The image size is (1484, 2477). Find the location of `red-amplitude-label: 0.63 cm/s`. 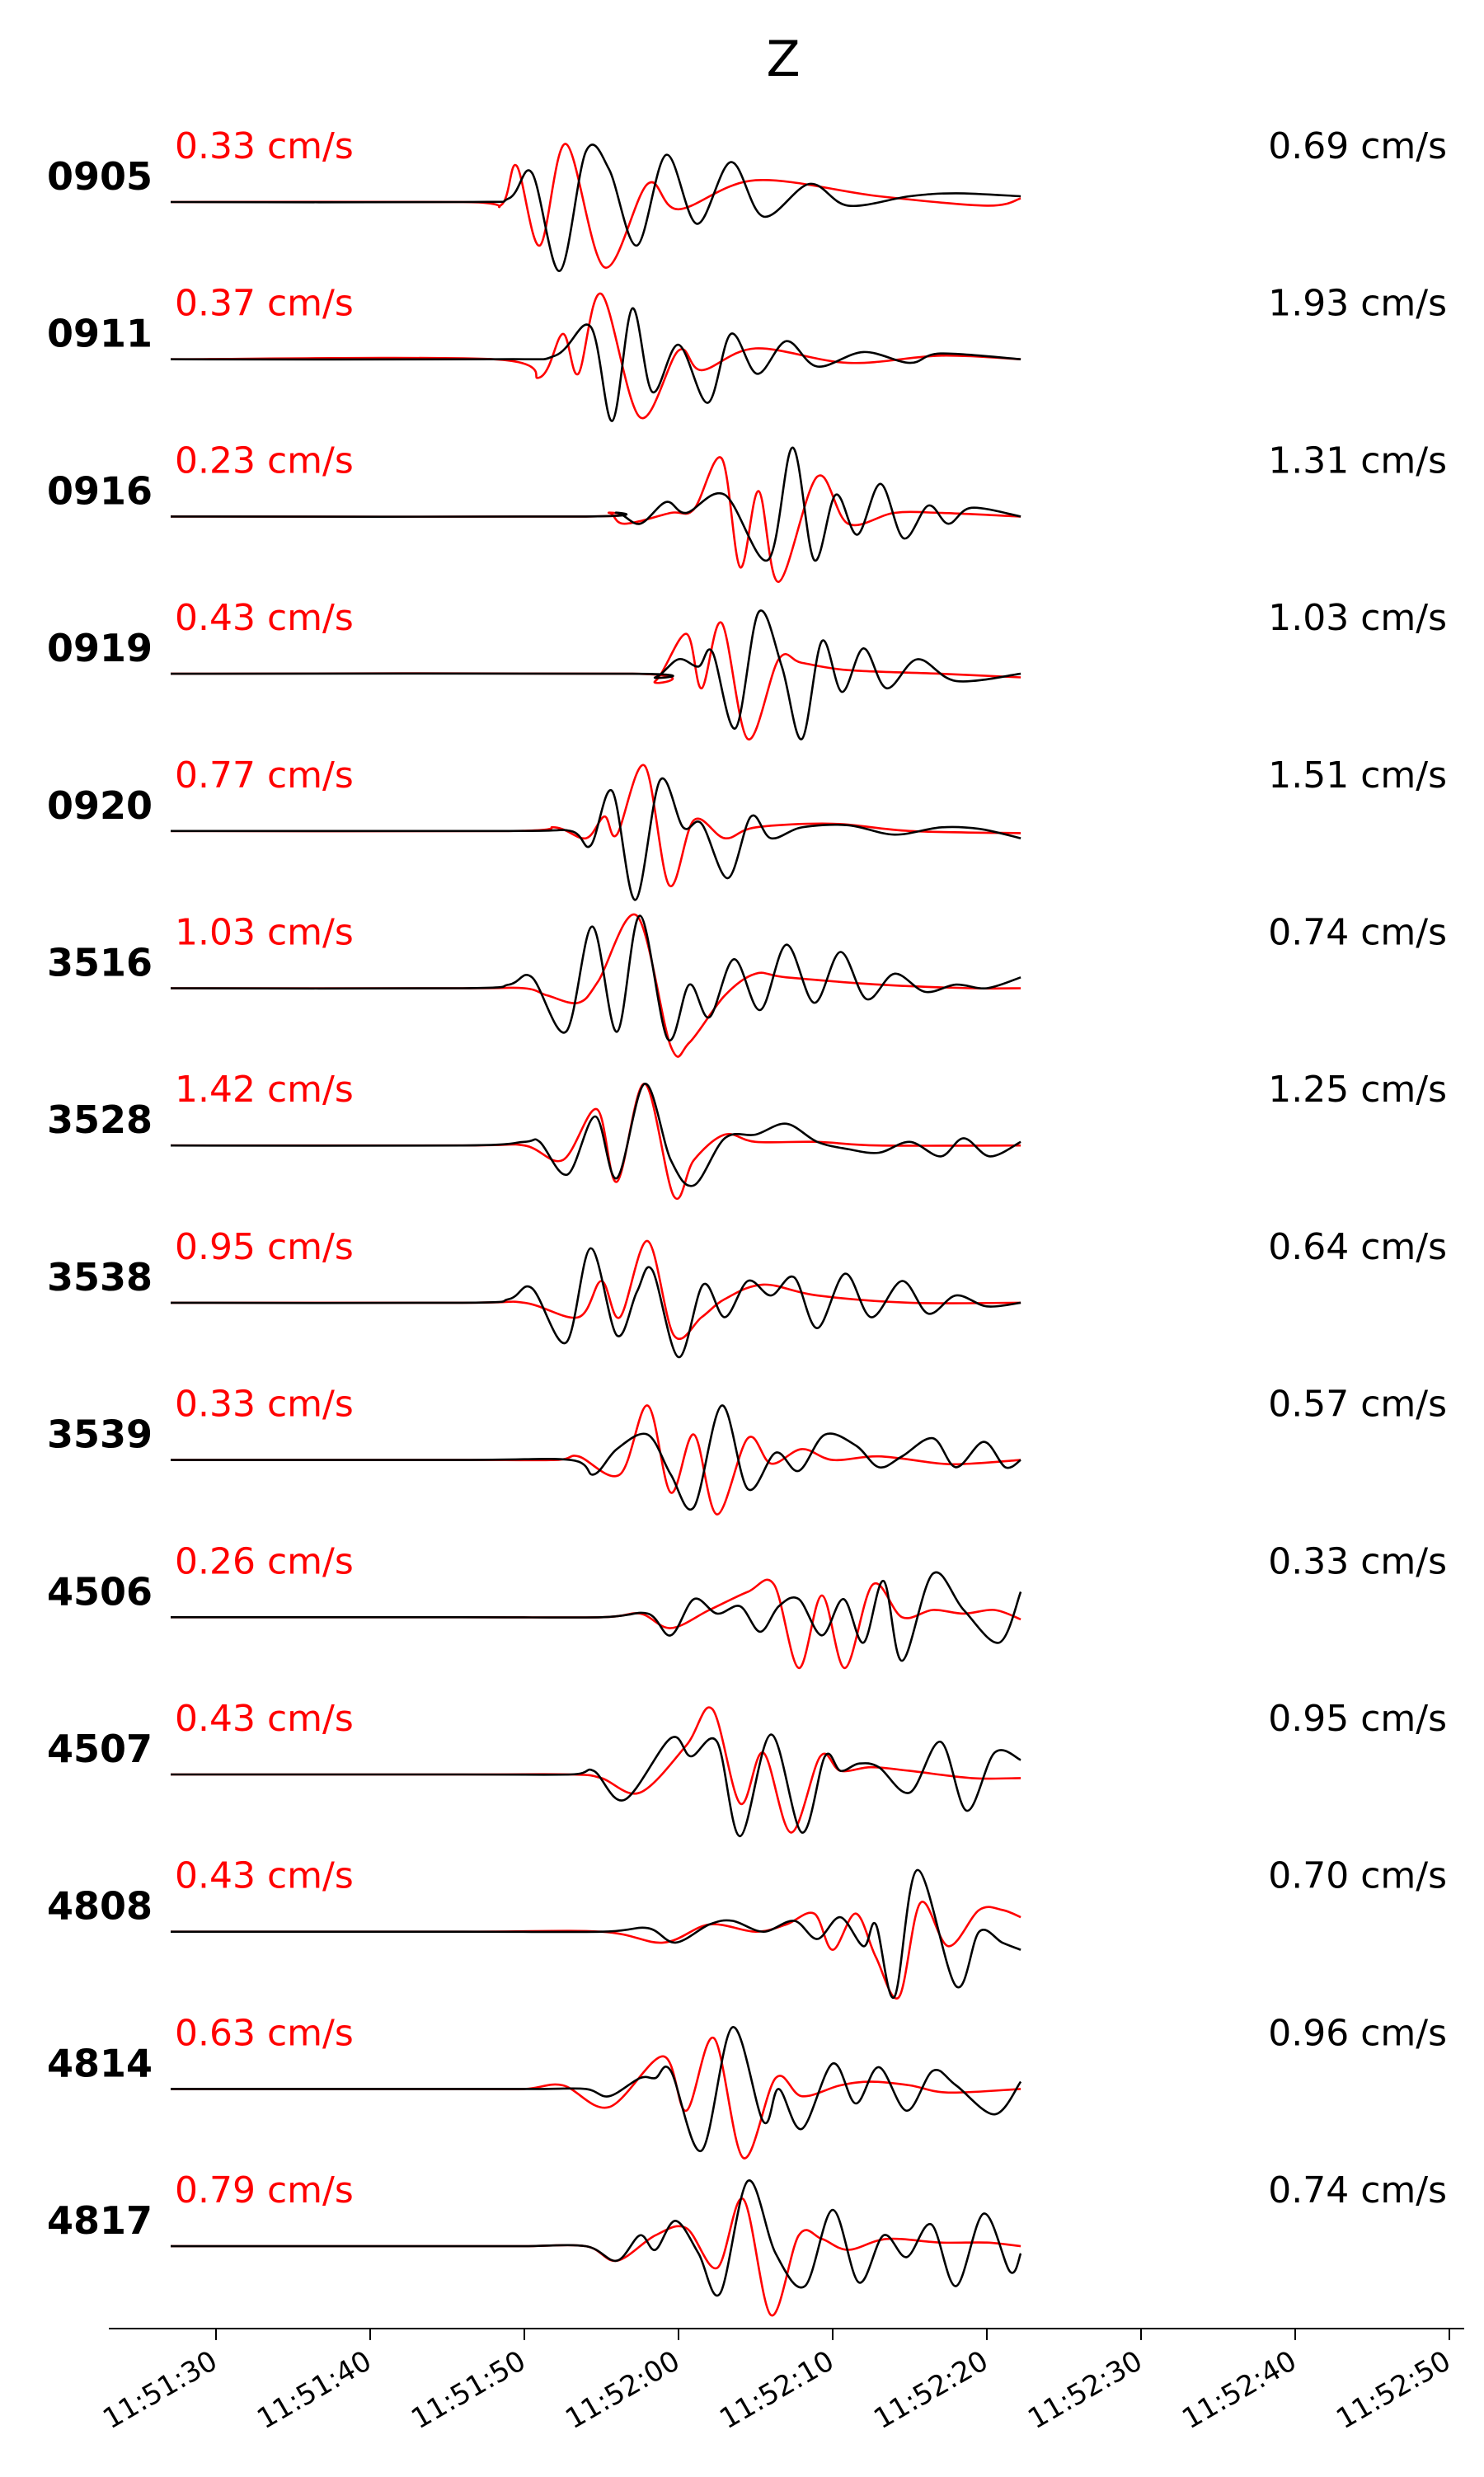

red-amplitude-label: 0.63 cm/s is located at coordinates (264, 2033).